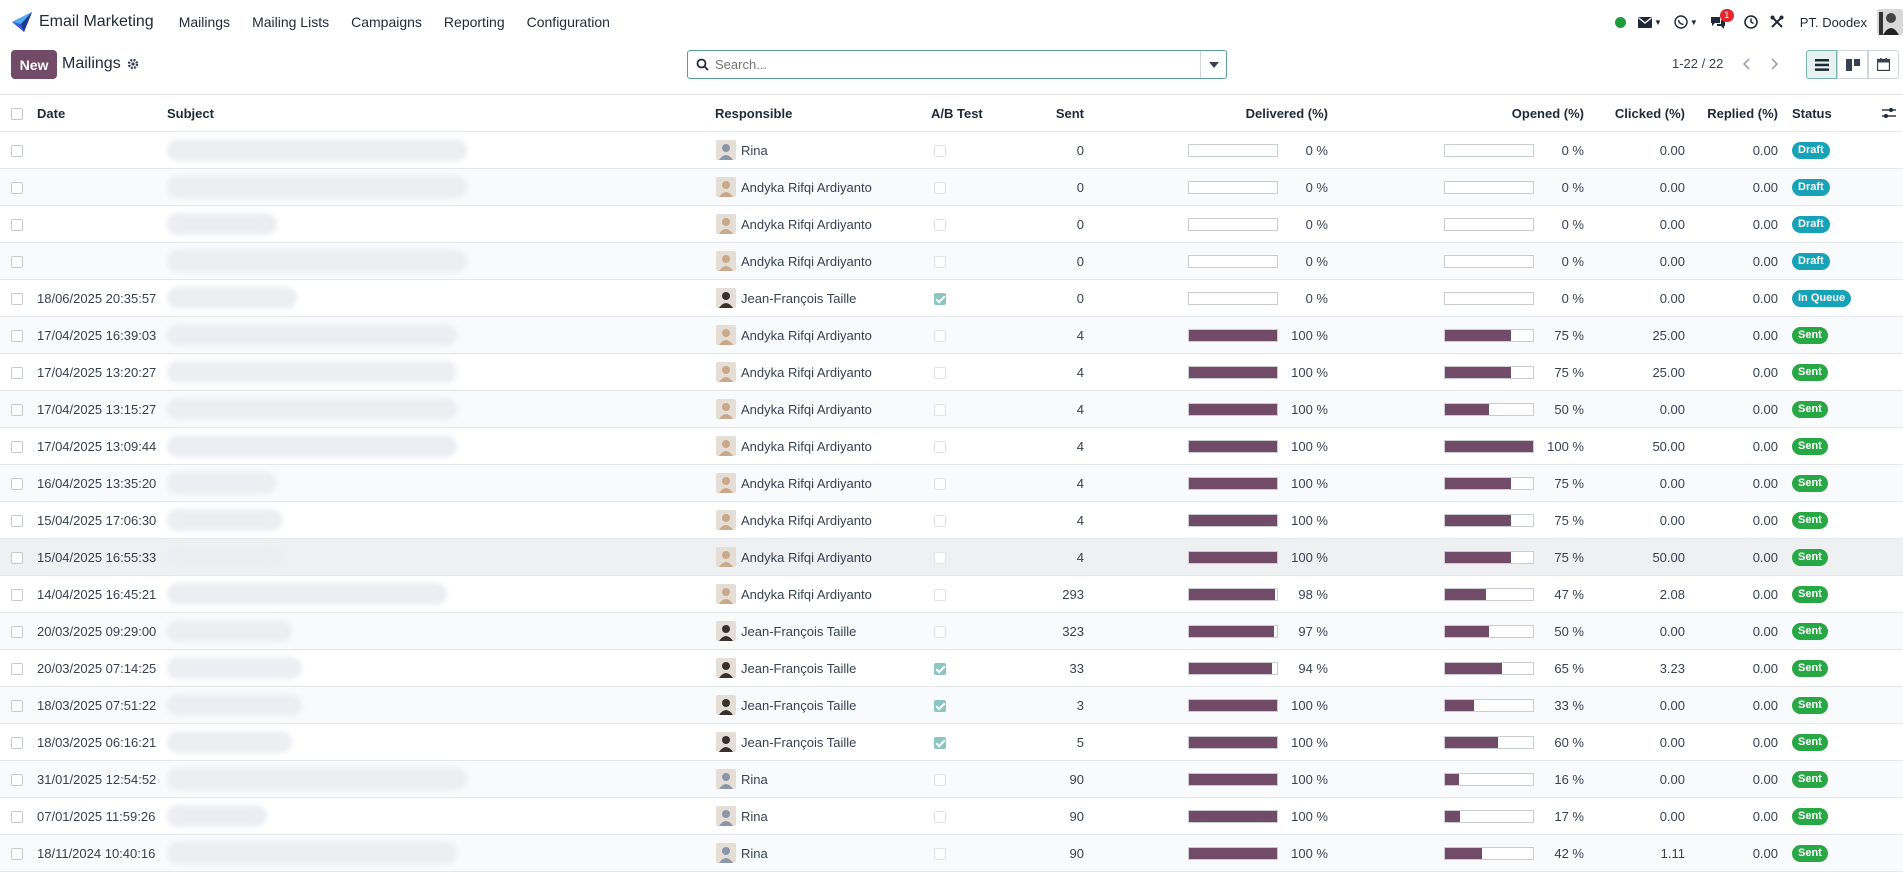 This screenshot has width=1903, height=873. Describe the element at coordinates (1775, 64) in the screenshot. I see `pager-next-button` at that location.